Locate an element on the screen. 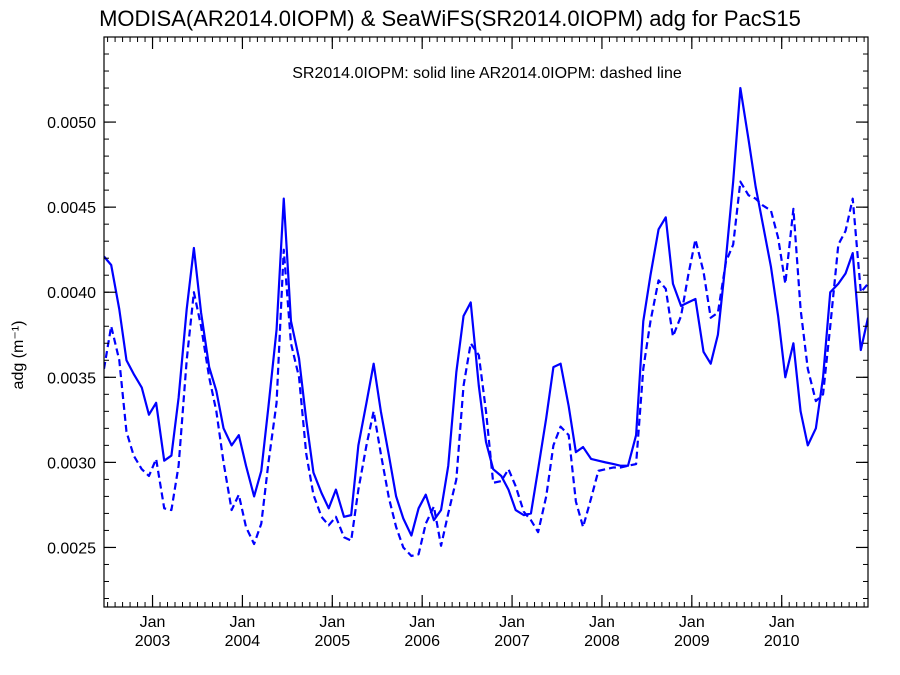  x-tick-label-year: 2007 is located at coordinates (512, 641).